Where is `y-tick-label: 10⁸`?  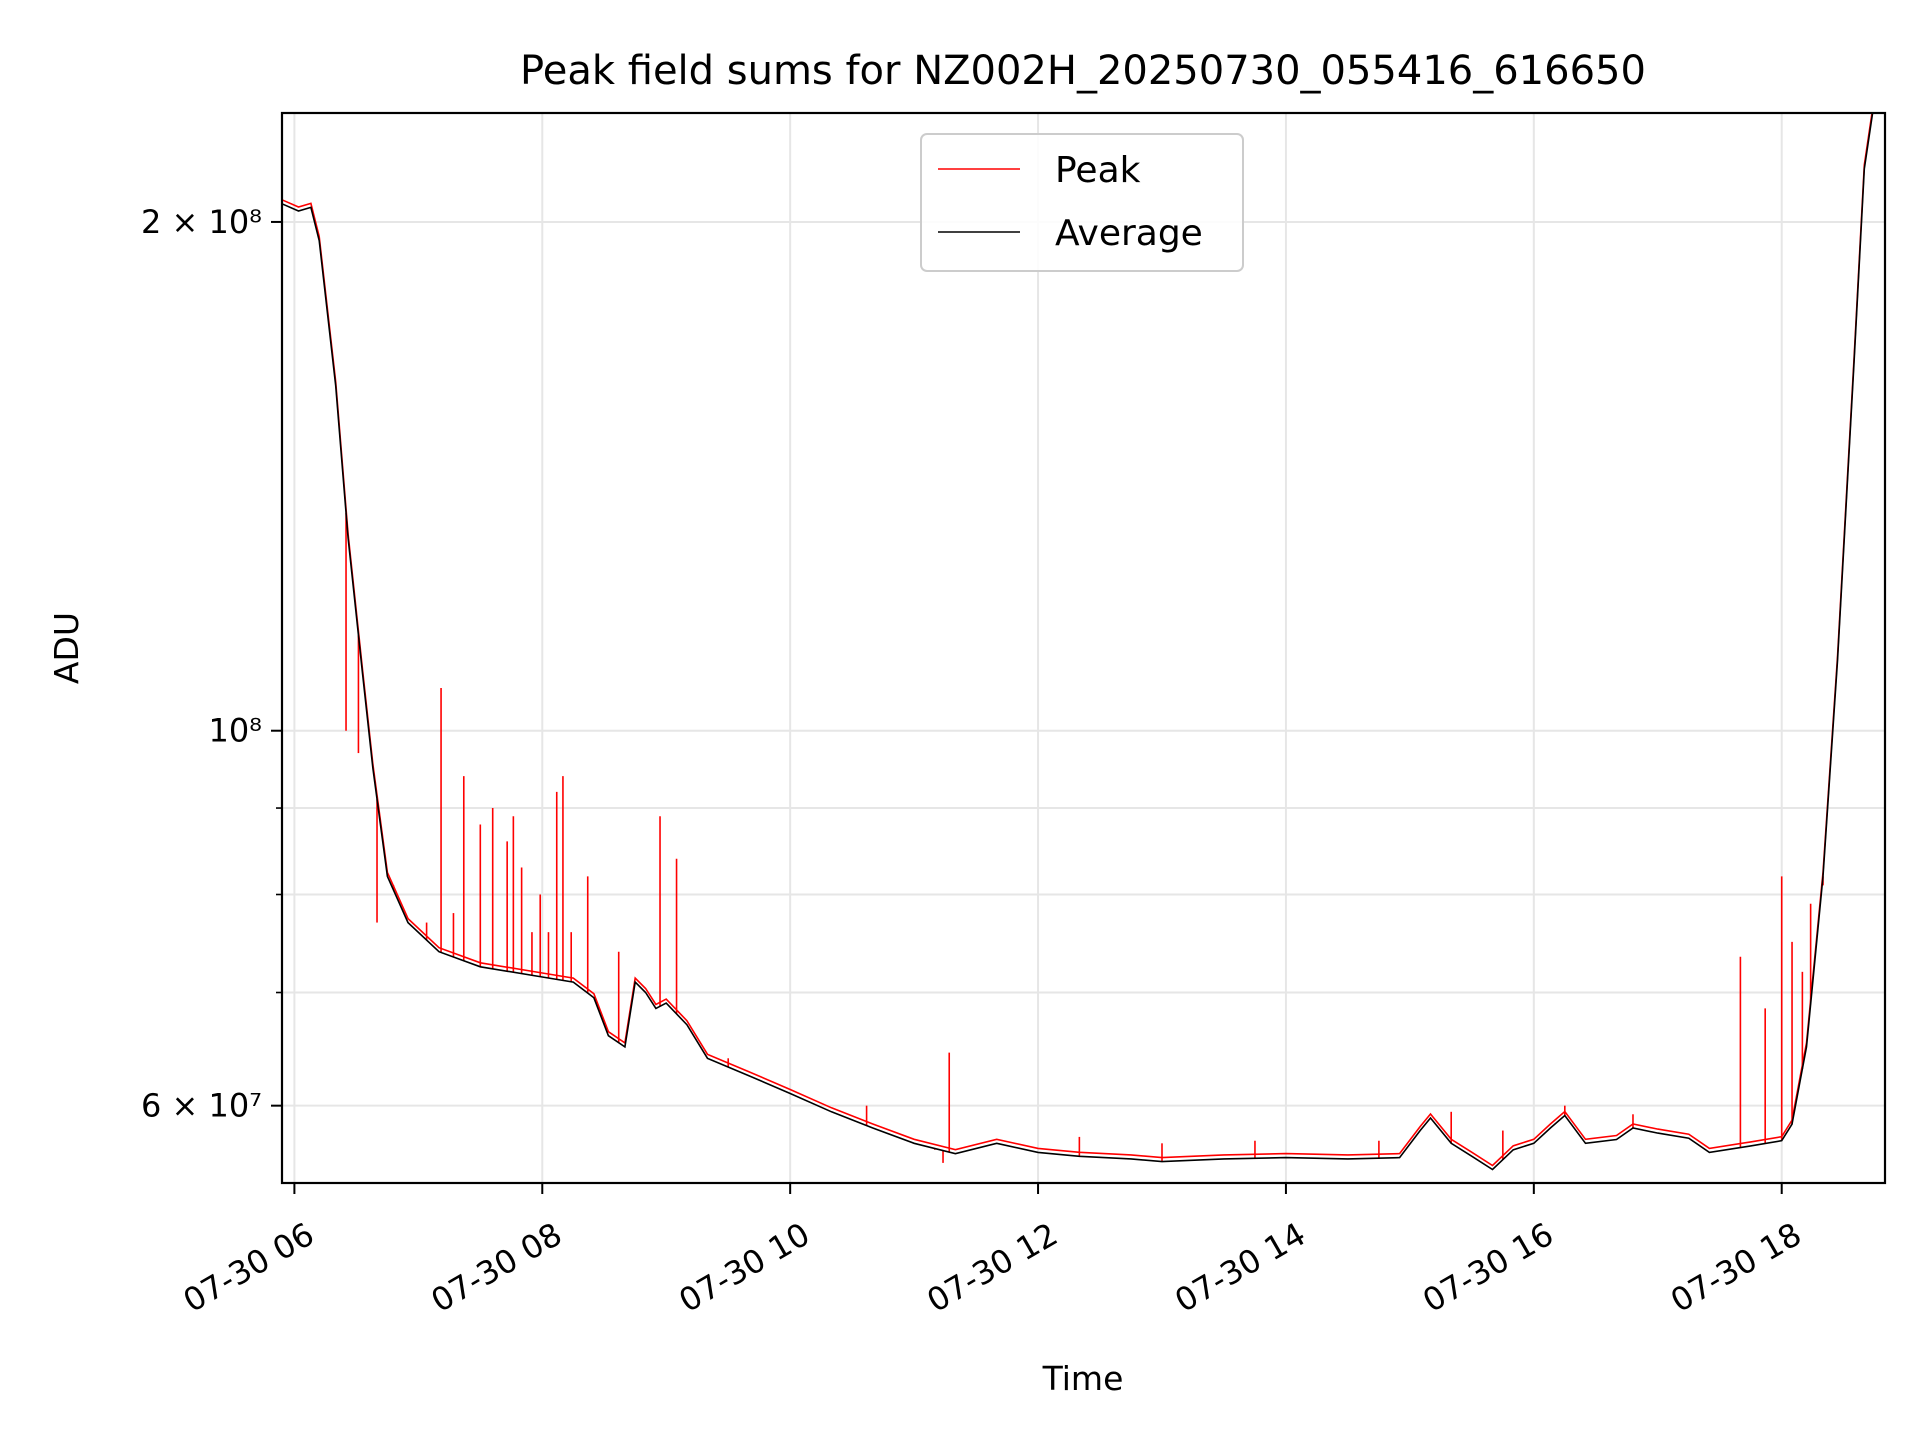 y-tick-label: 10⁸ is located at coordinates (235, 731).